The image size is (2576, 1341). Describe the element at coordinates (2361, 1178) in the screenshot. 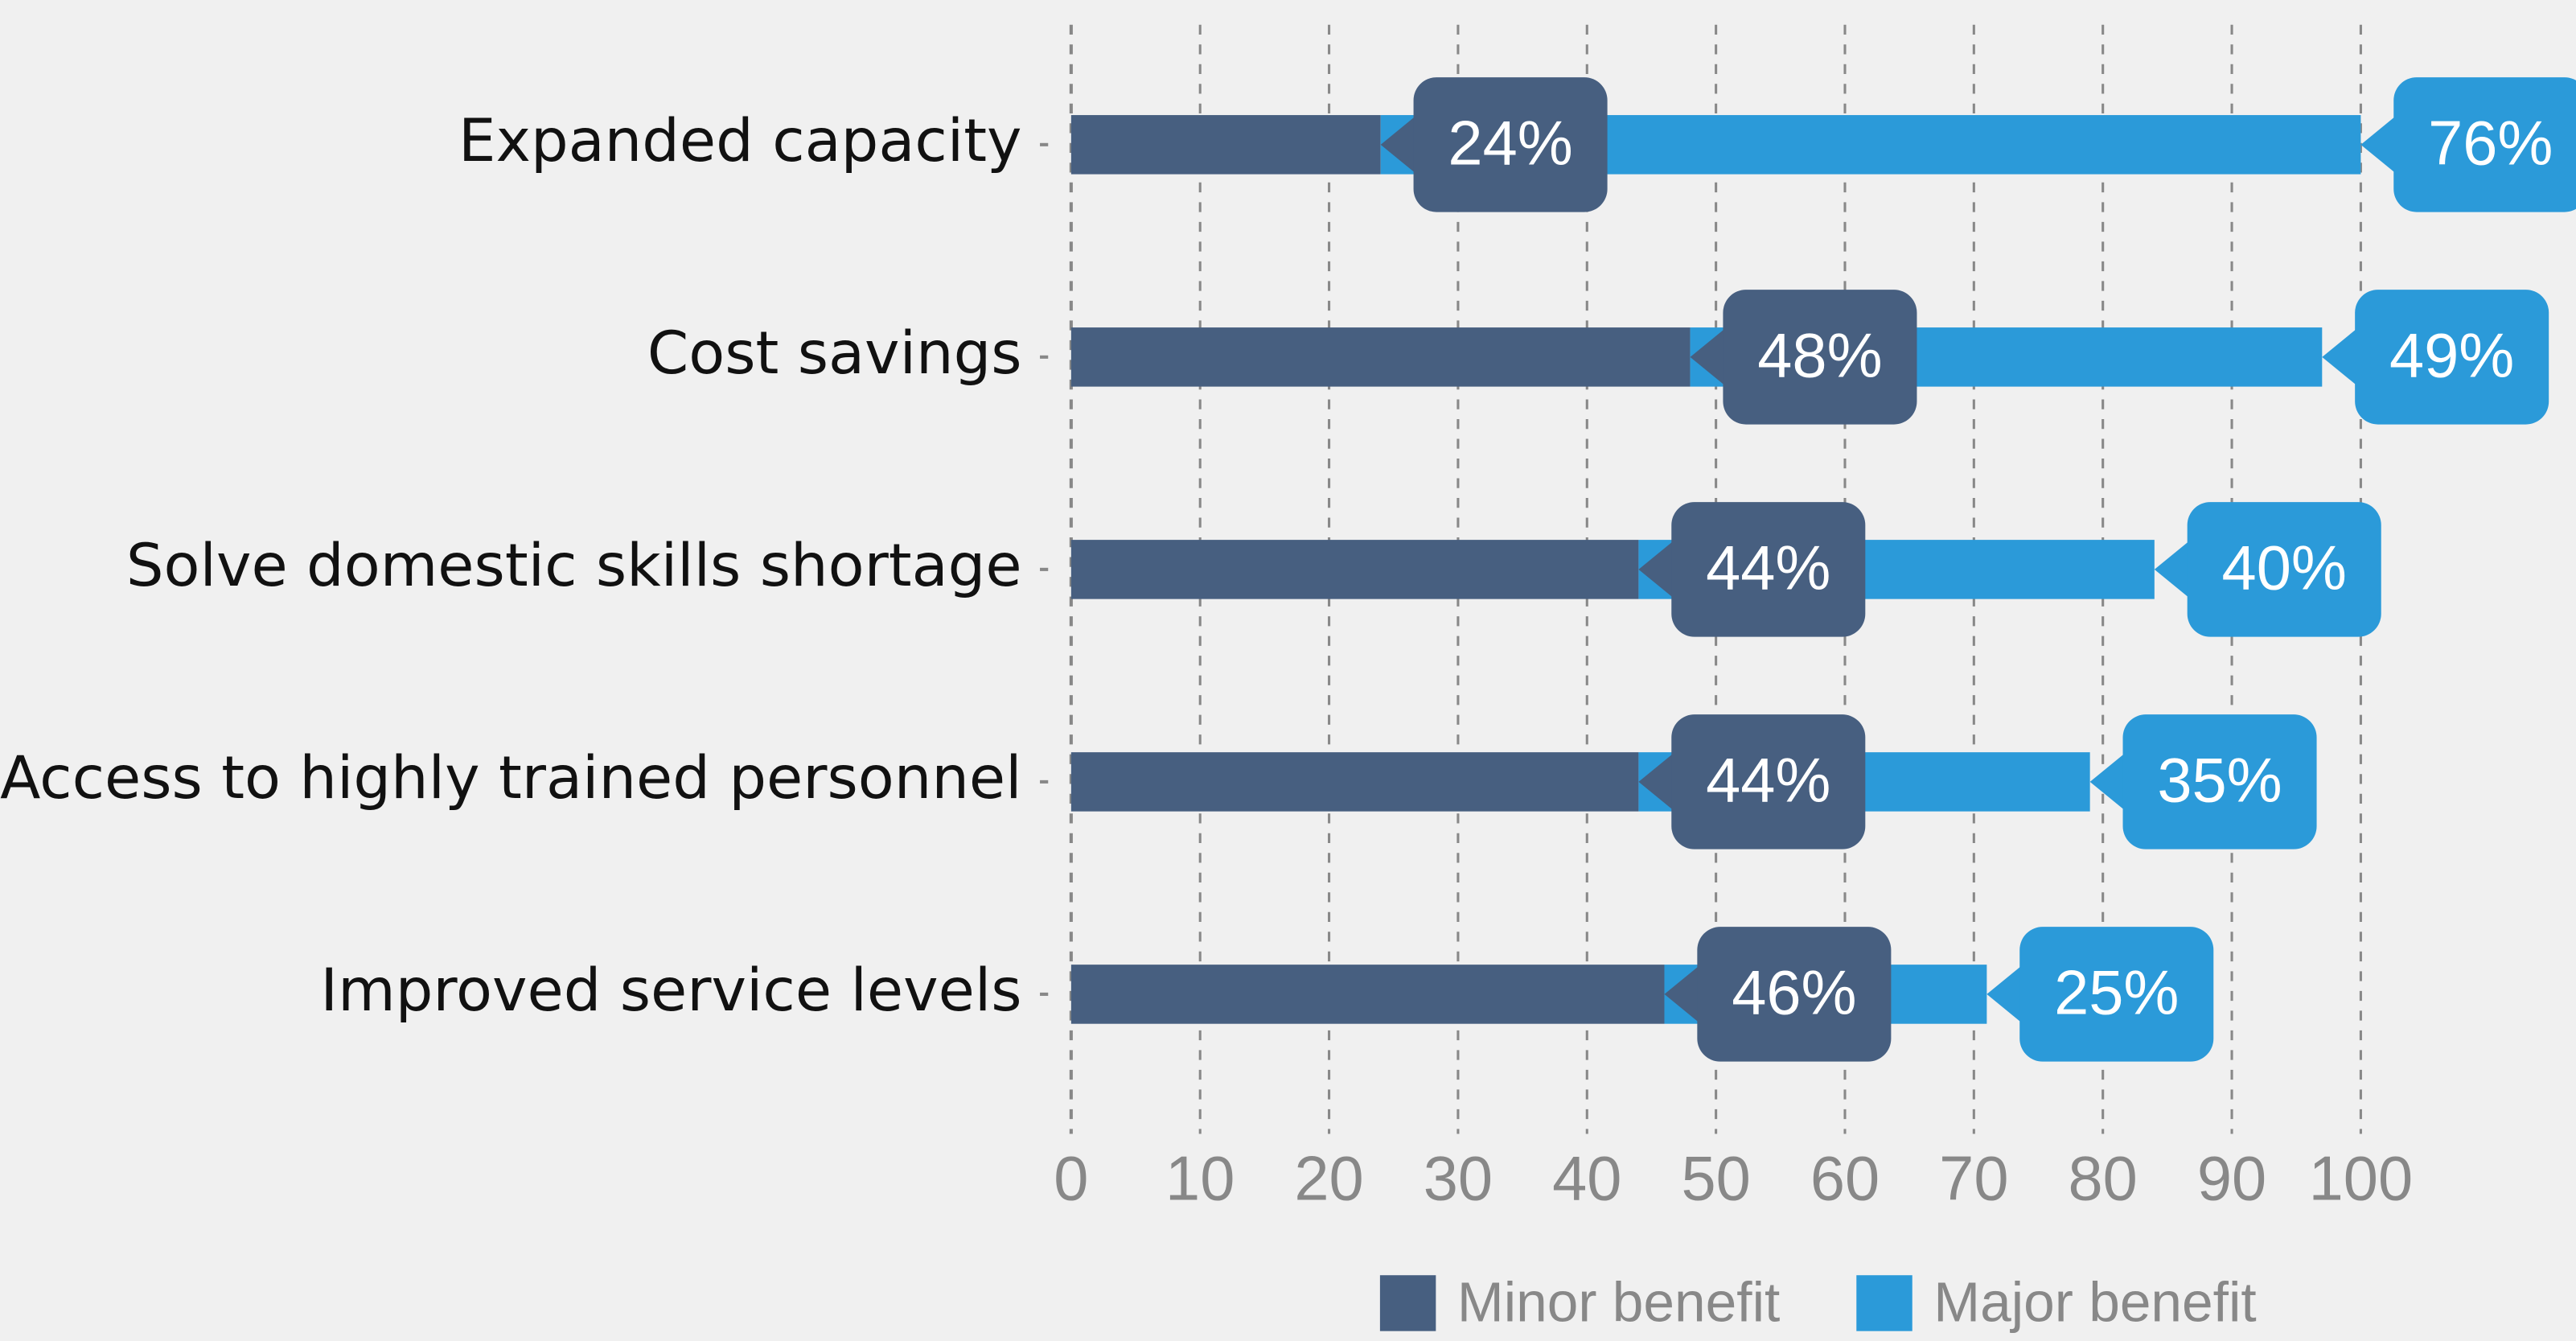

I see `x-tick-label: 100` at that location.